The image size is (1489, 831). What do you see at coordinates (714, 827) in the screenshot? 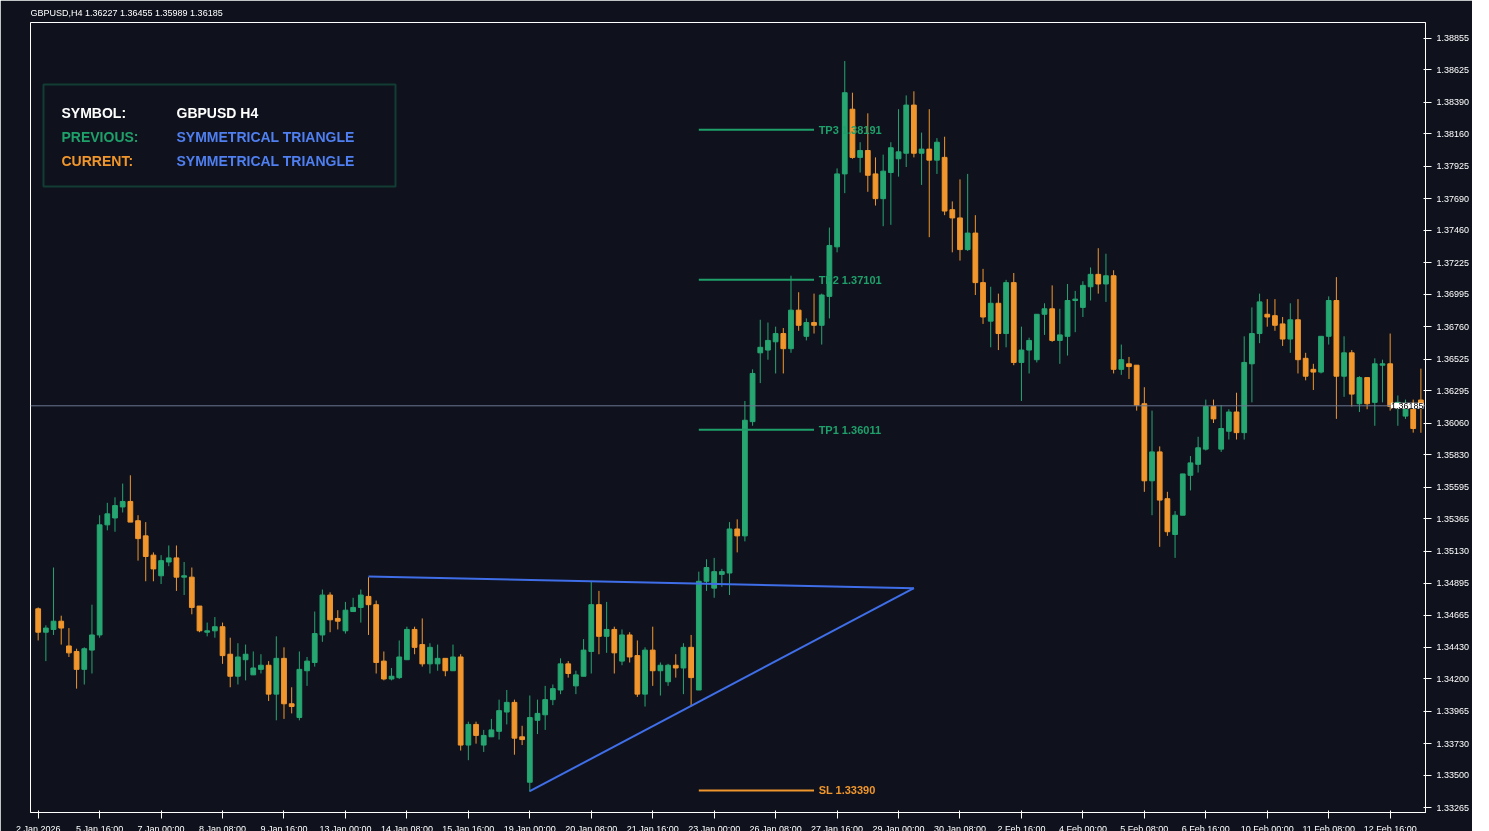
I see `x-tick-label: 23 Jan 00:00` at bounding box center [714, 827].